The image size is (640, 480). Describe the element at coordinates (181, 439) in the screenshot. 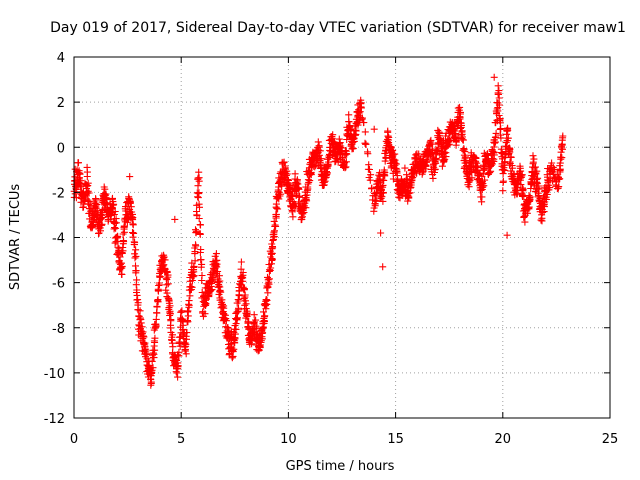

I see `x-tick-label: 5` at that location.